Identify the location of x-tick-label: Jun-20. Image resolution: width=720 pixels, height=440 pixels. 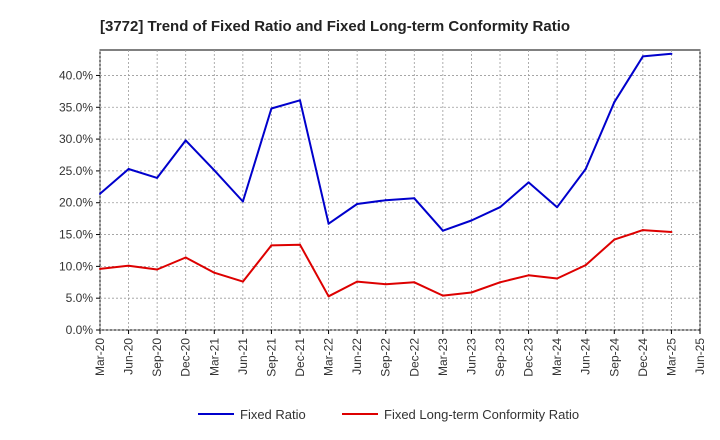
(129, 356).